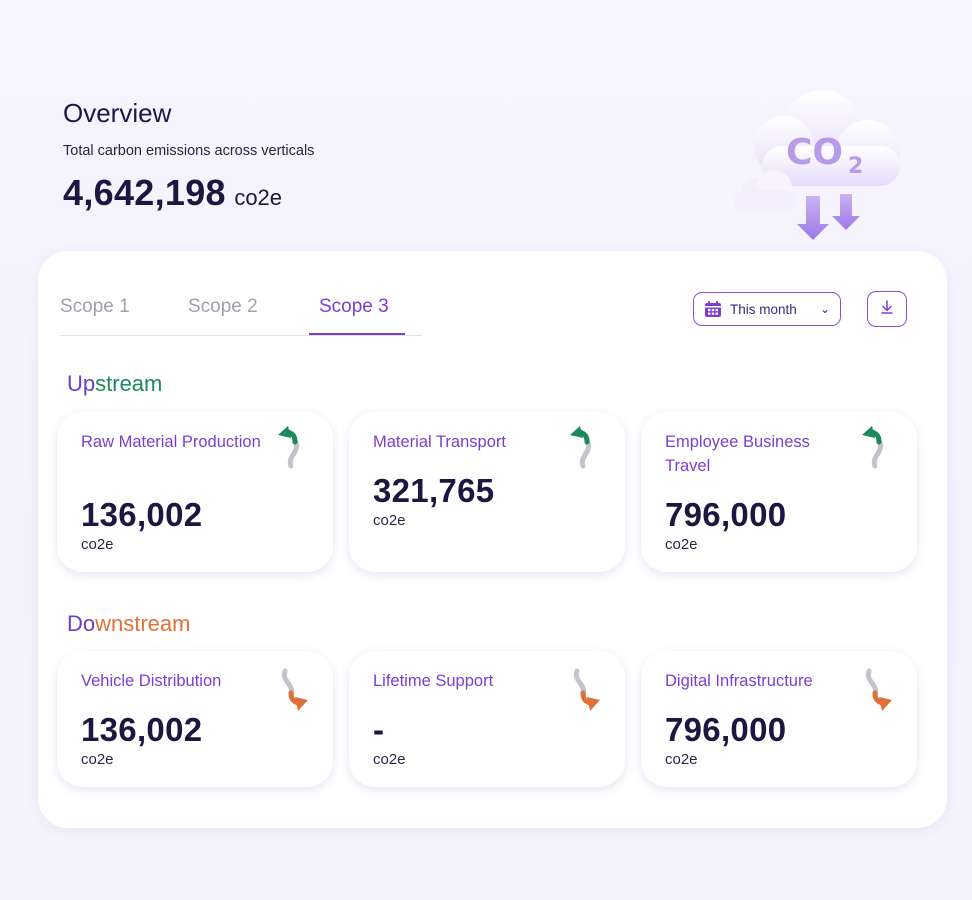  I want to click on total-emissions: 4,642,198 co2e, so click(172, 193).